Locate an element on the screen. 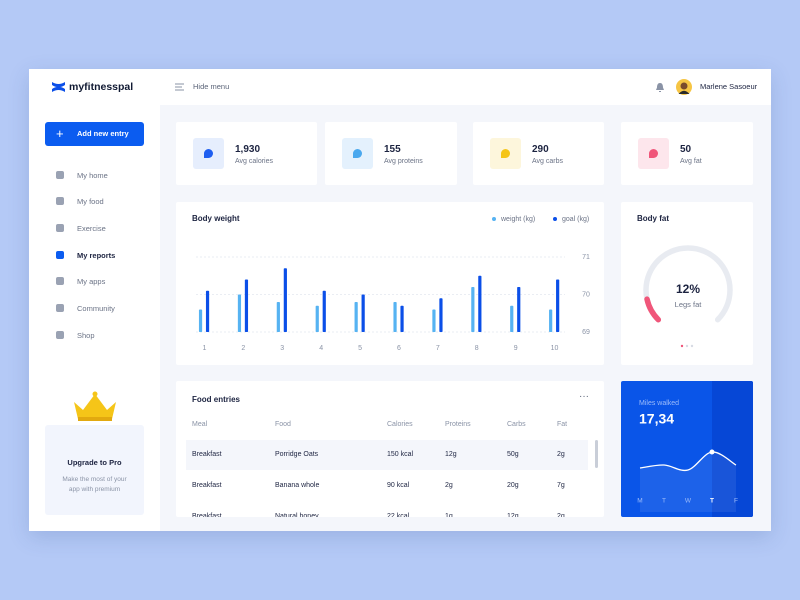 Image resolution: width=800 pixels, height=600 pixels. table-header: Carbs is located at coordinates (516, 424).